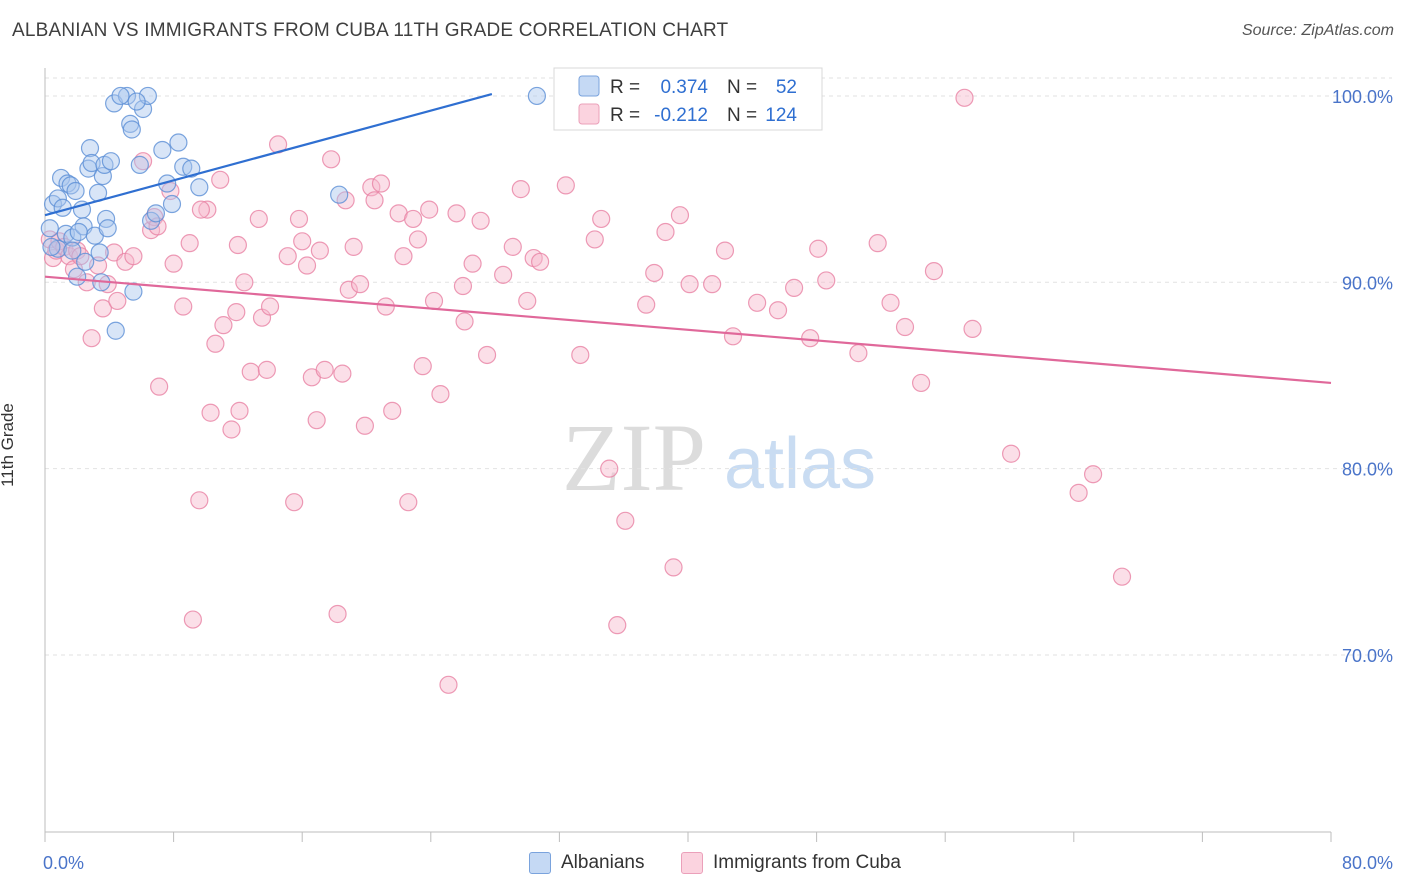  I want to click on legend-item-cuba: Immigrants from Cuba, so click(791, 863).